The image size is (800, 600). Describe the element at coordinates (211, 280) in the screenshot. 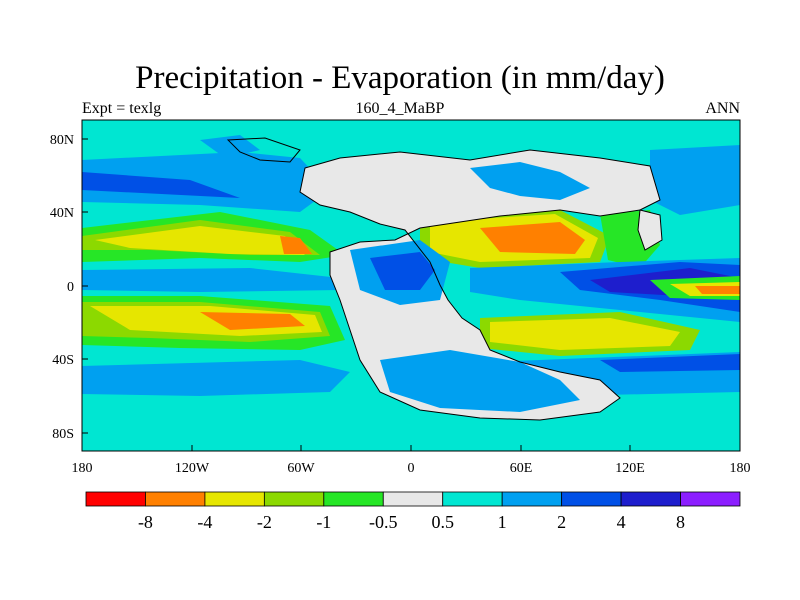

I see `field-itcz-west` at that location.